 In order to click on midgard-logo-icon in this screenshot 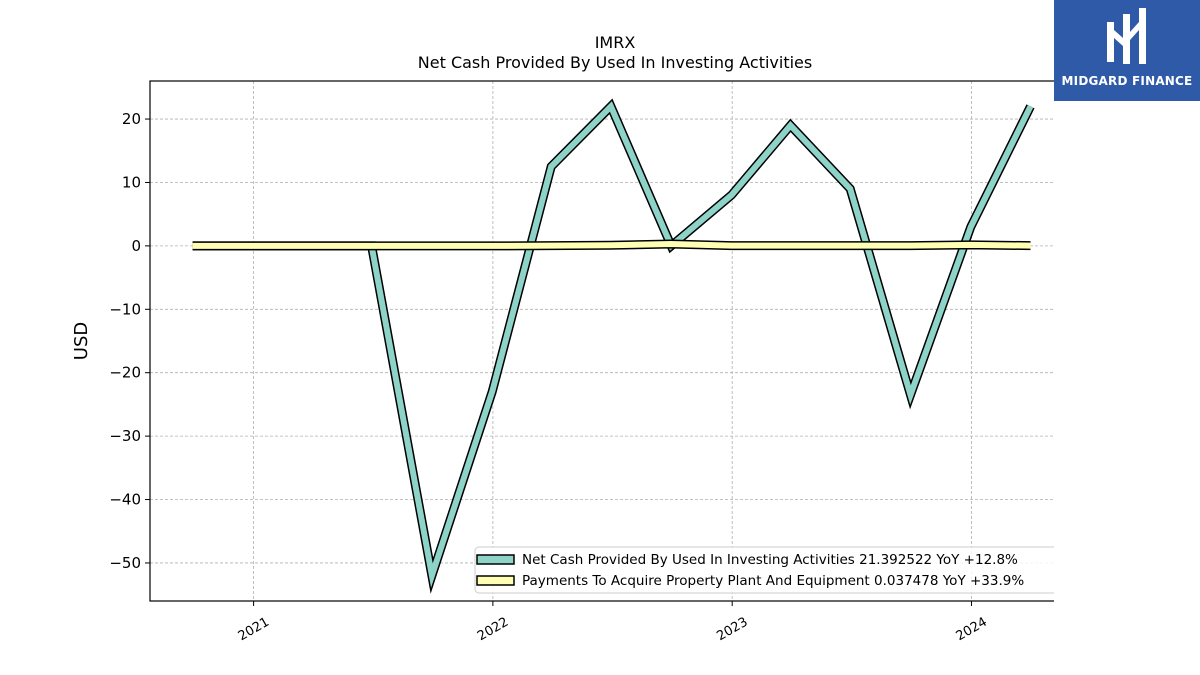, I will do `click(1126, 36)`.